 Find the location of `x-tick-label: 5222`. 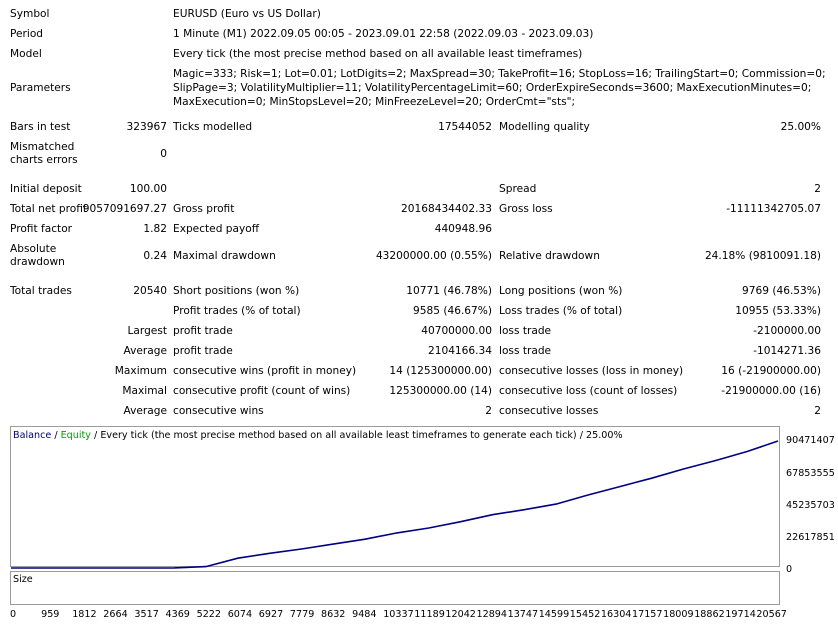

x-tick-label: 5222 is located at coordinates (209, 614).